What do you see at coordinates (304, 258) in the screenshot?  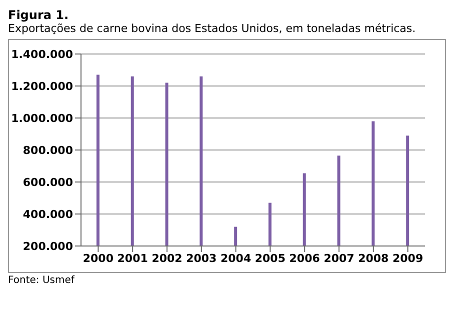 I see `x-tick-label: 2006` at bounding box center [304, 258].